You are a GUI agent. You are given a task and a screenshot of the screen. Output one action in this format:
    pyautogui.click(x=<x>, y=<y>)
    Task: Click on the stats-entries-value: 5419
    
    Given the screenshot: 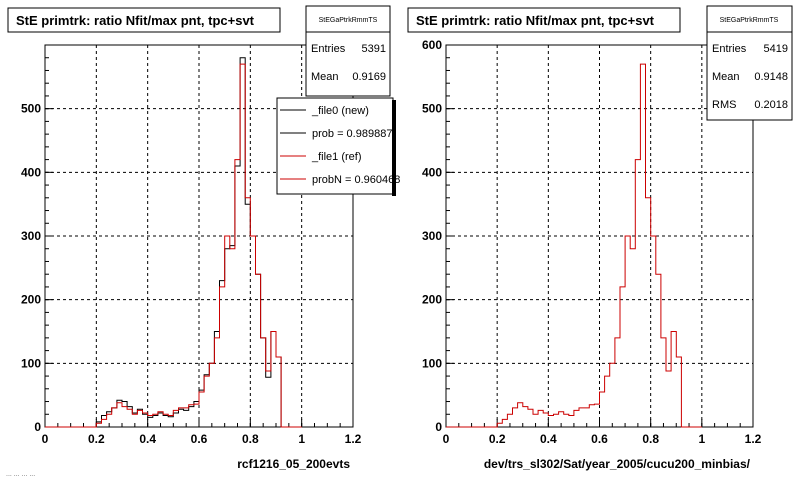 What is the action you would take?
    pyautogui.click(x=776, y=49)
    